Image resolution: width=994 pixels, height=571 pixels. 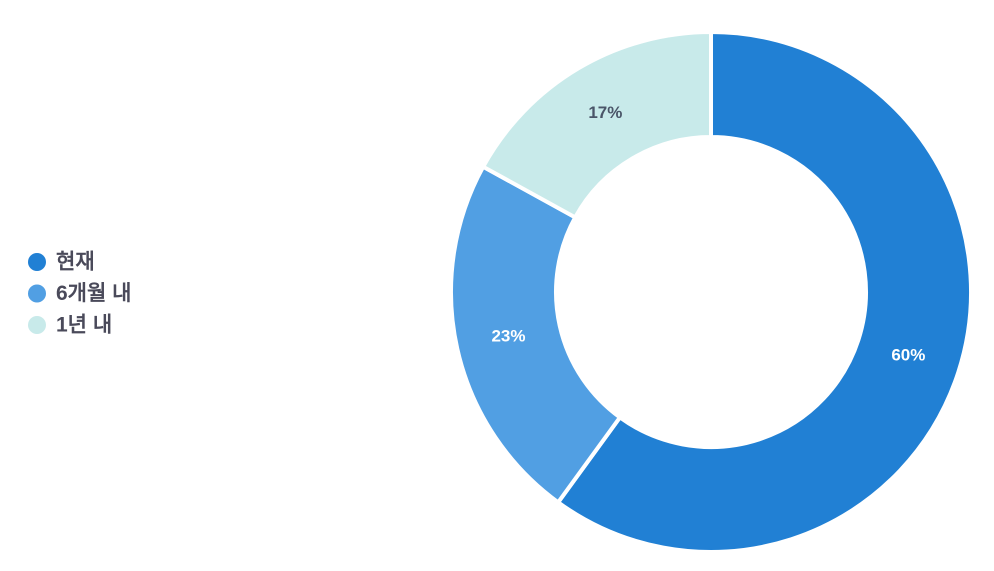 I want to click on legend-label: 6개월 내, so click(x=93, y=293).